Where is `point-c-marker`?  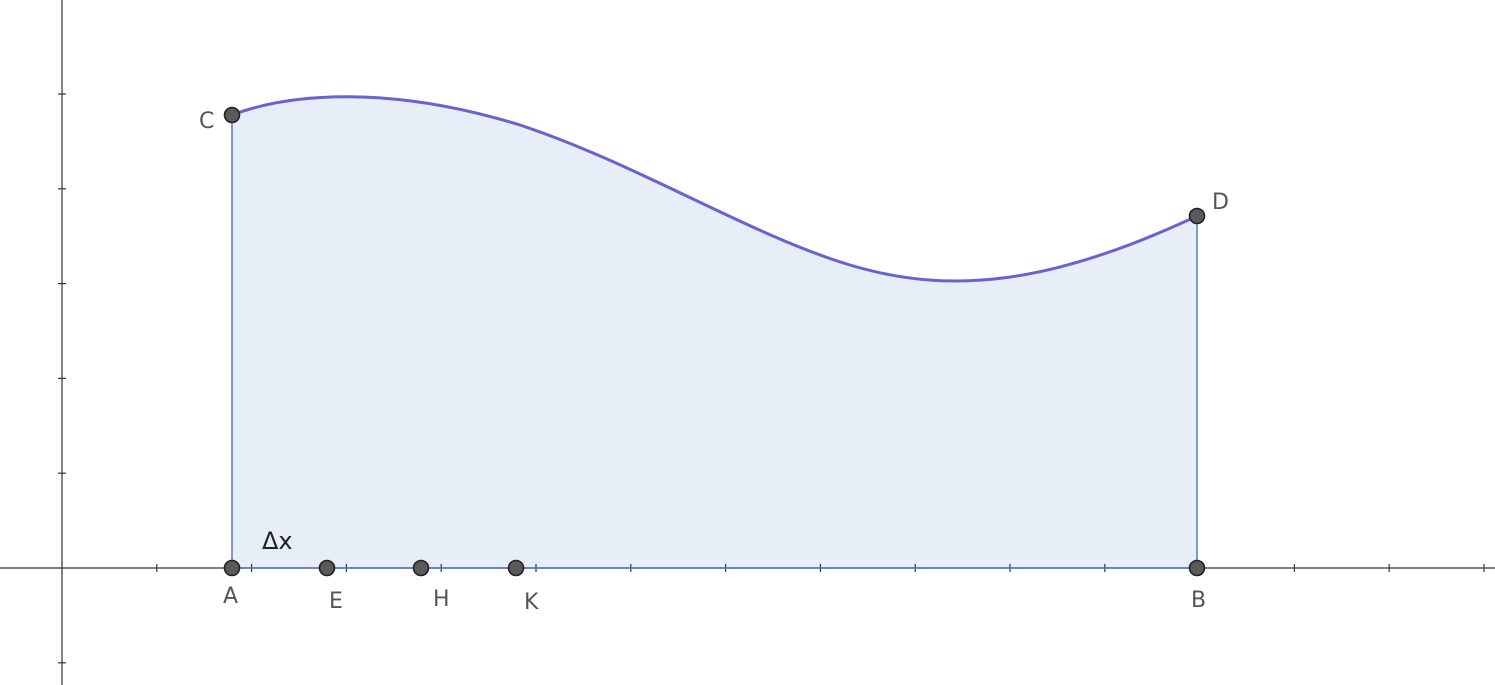
point-c-marker is located at coordinates (232, 115).